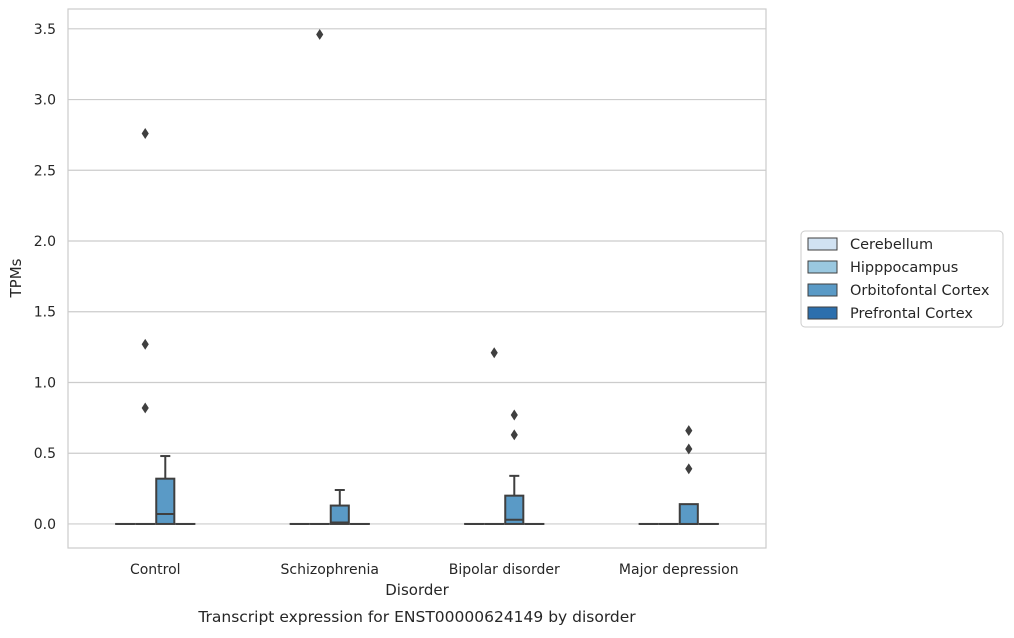 The image size is (1014, 638). I want to click on x-tick-label: Control, so click(155, 570).